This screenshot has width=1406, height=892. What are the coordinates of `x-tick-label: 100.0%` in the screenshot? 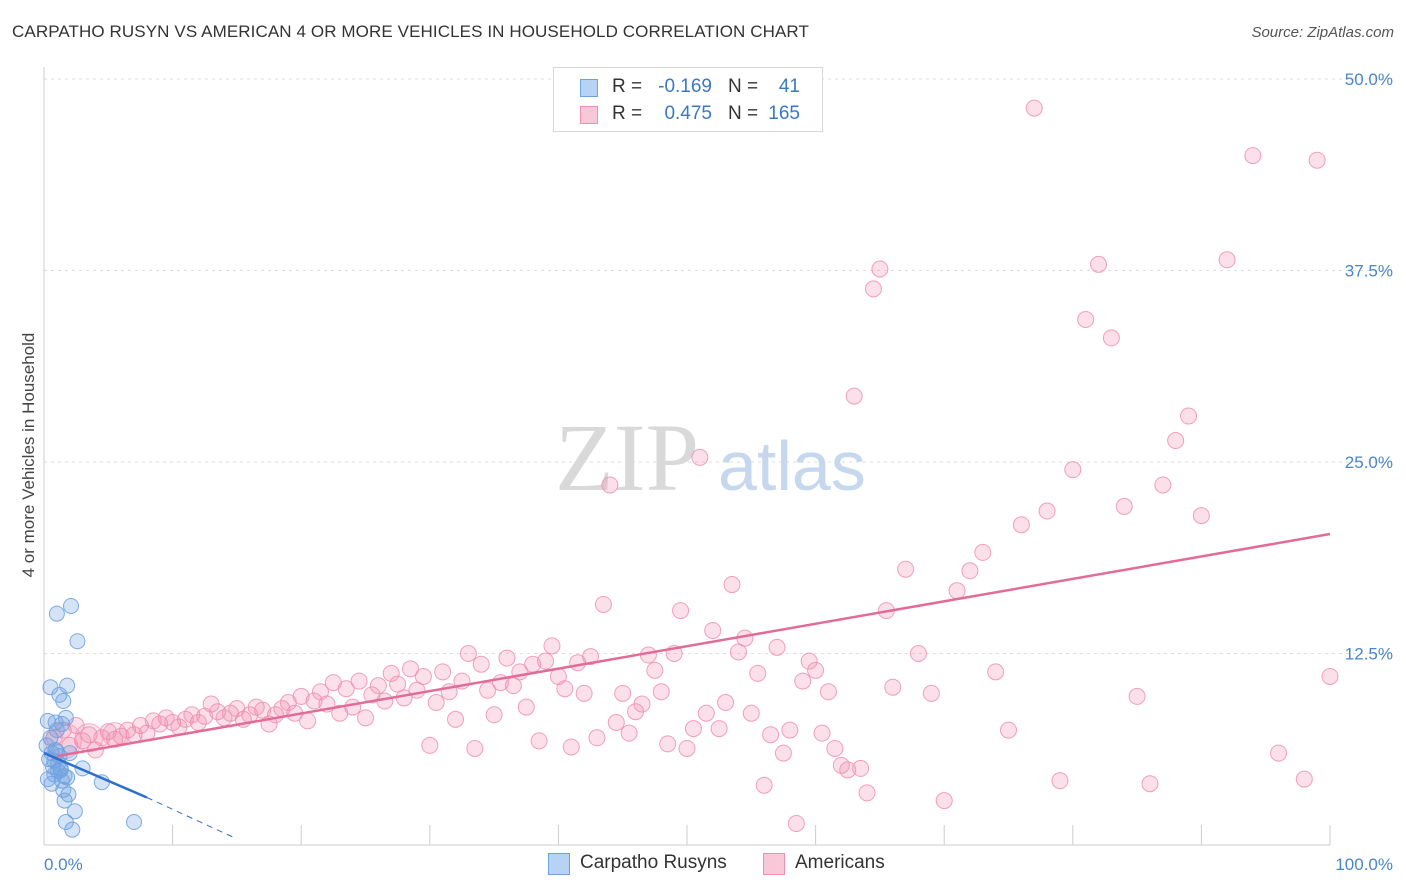 It's located at (1364, 864).